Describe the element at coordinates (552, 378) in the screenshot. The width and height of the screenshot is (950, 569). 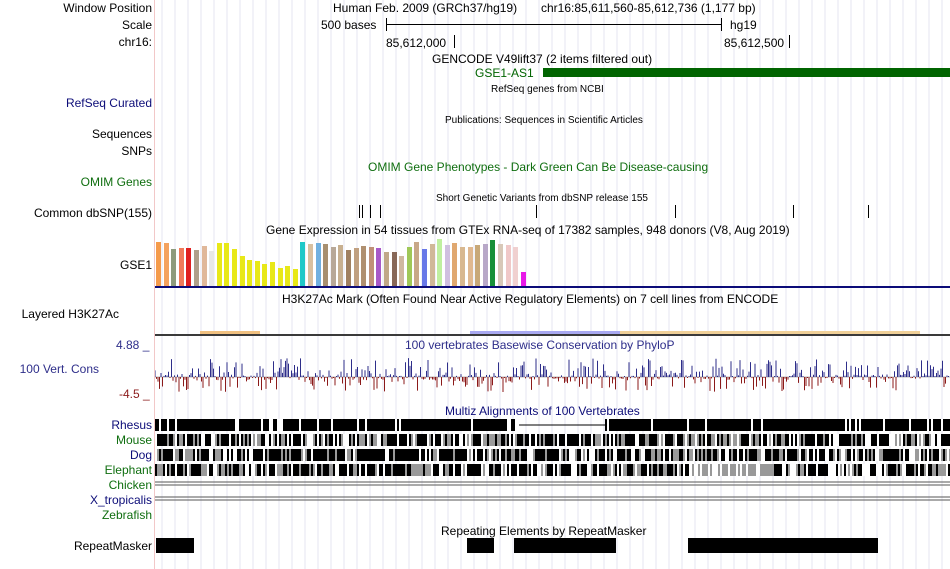
I see `conservation-plot` at that location.